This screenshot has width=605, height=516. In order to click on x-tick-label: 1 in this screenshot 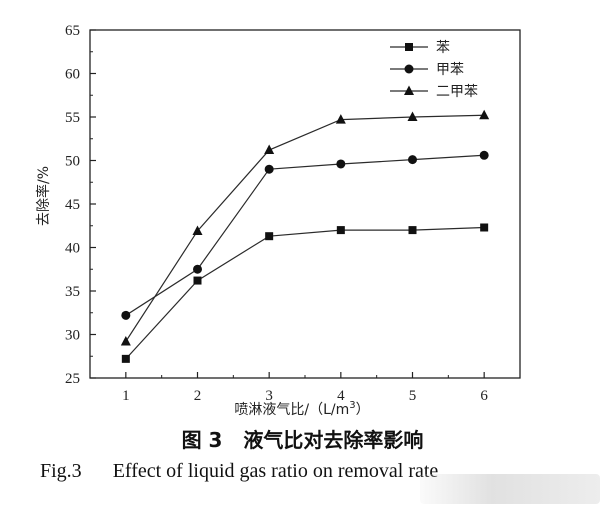, I will do `click(126, 396)`.